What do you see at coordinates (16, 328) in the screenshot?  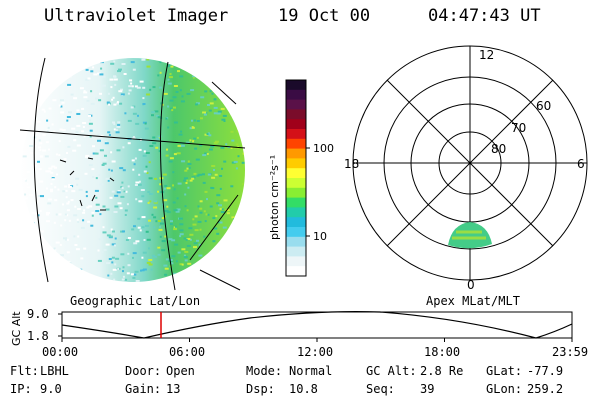 I see `altitude-ylabel: GC Alt` at bounding box center [16, 328].